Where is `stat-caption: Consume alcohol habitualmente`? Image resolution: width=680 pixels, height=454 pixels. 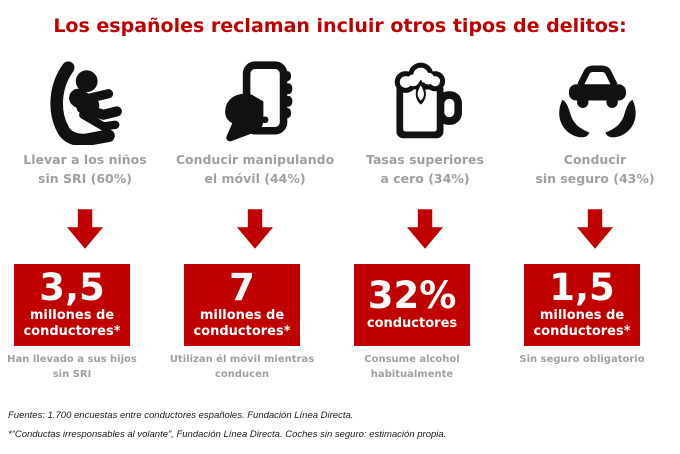 stat-caption: Consume alcohol habitualmente is located at coordinates (412, 367).